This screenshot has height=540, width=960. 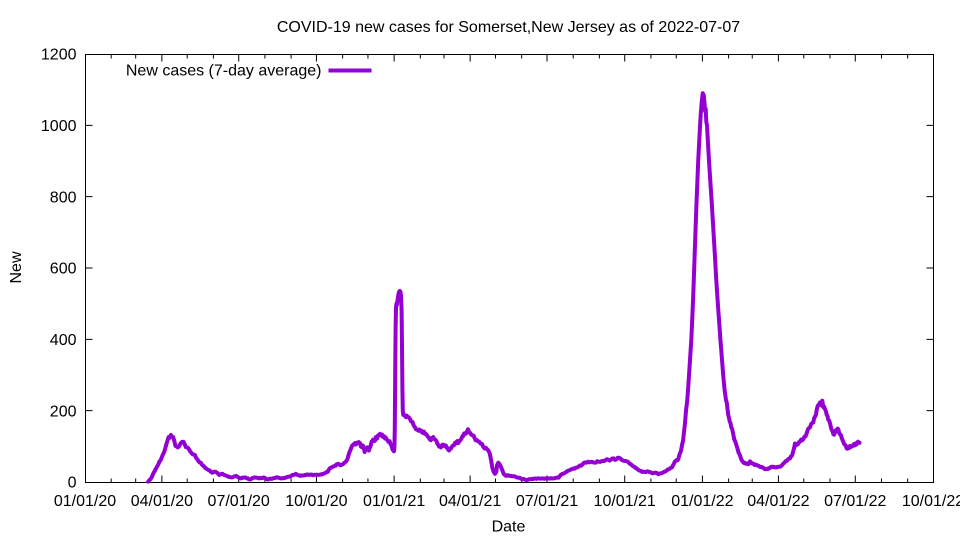 I want to click on svg-text: 04/01/22, so click(x=778, y=501).